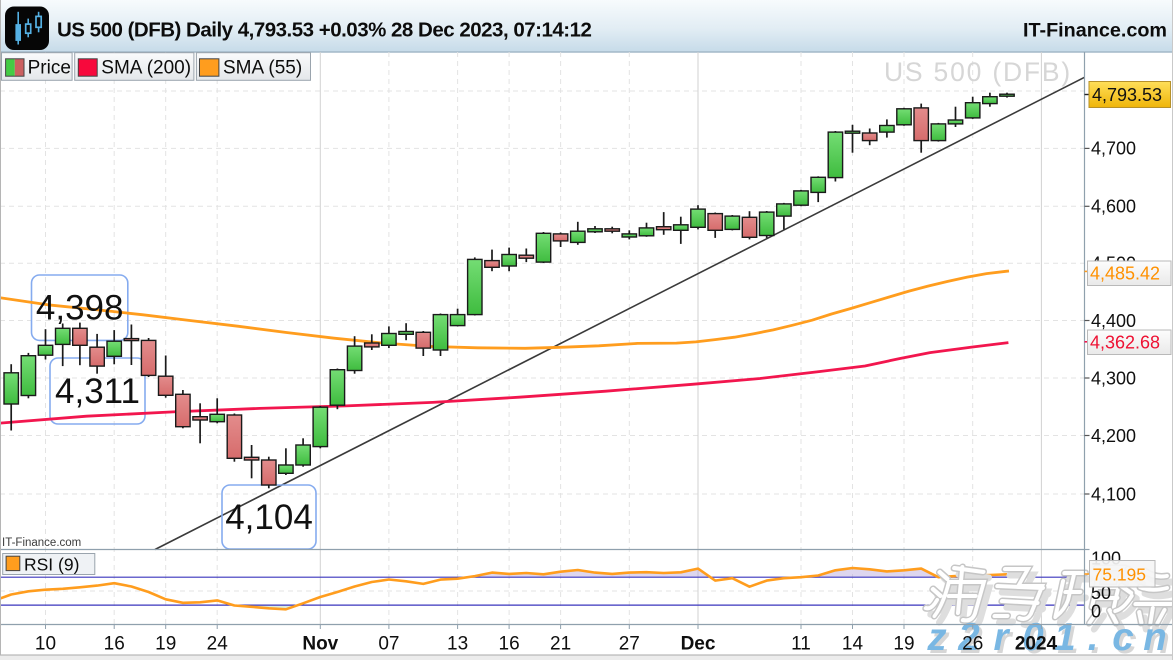 This screenshot has height=660, width=1173. Describe the element at coordinates (49, 68) in the screenshot. I see `svg-text: Price` at that location.